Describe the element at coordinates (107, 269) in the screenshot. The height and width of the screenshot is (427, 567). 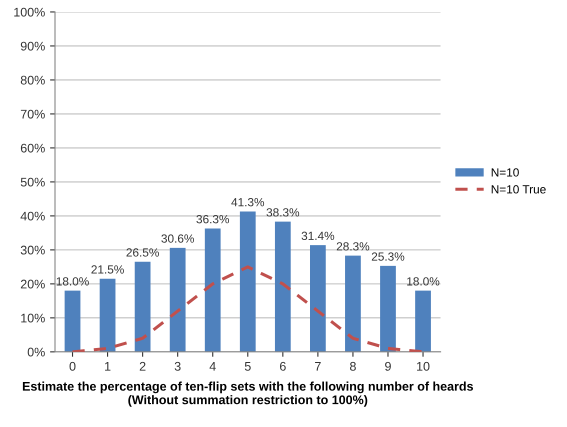
I see `data-label: 21.5%` at that location.